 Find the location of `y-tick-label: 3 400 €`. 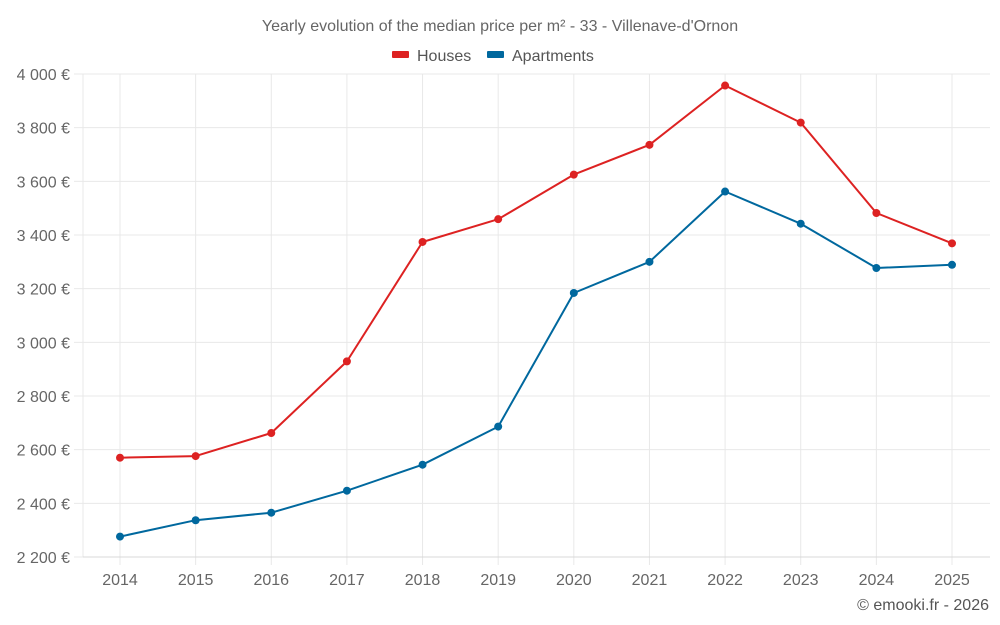

y-tick-label: 3 400 € is located at coordinates (43, 236).